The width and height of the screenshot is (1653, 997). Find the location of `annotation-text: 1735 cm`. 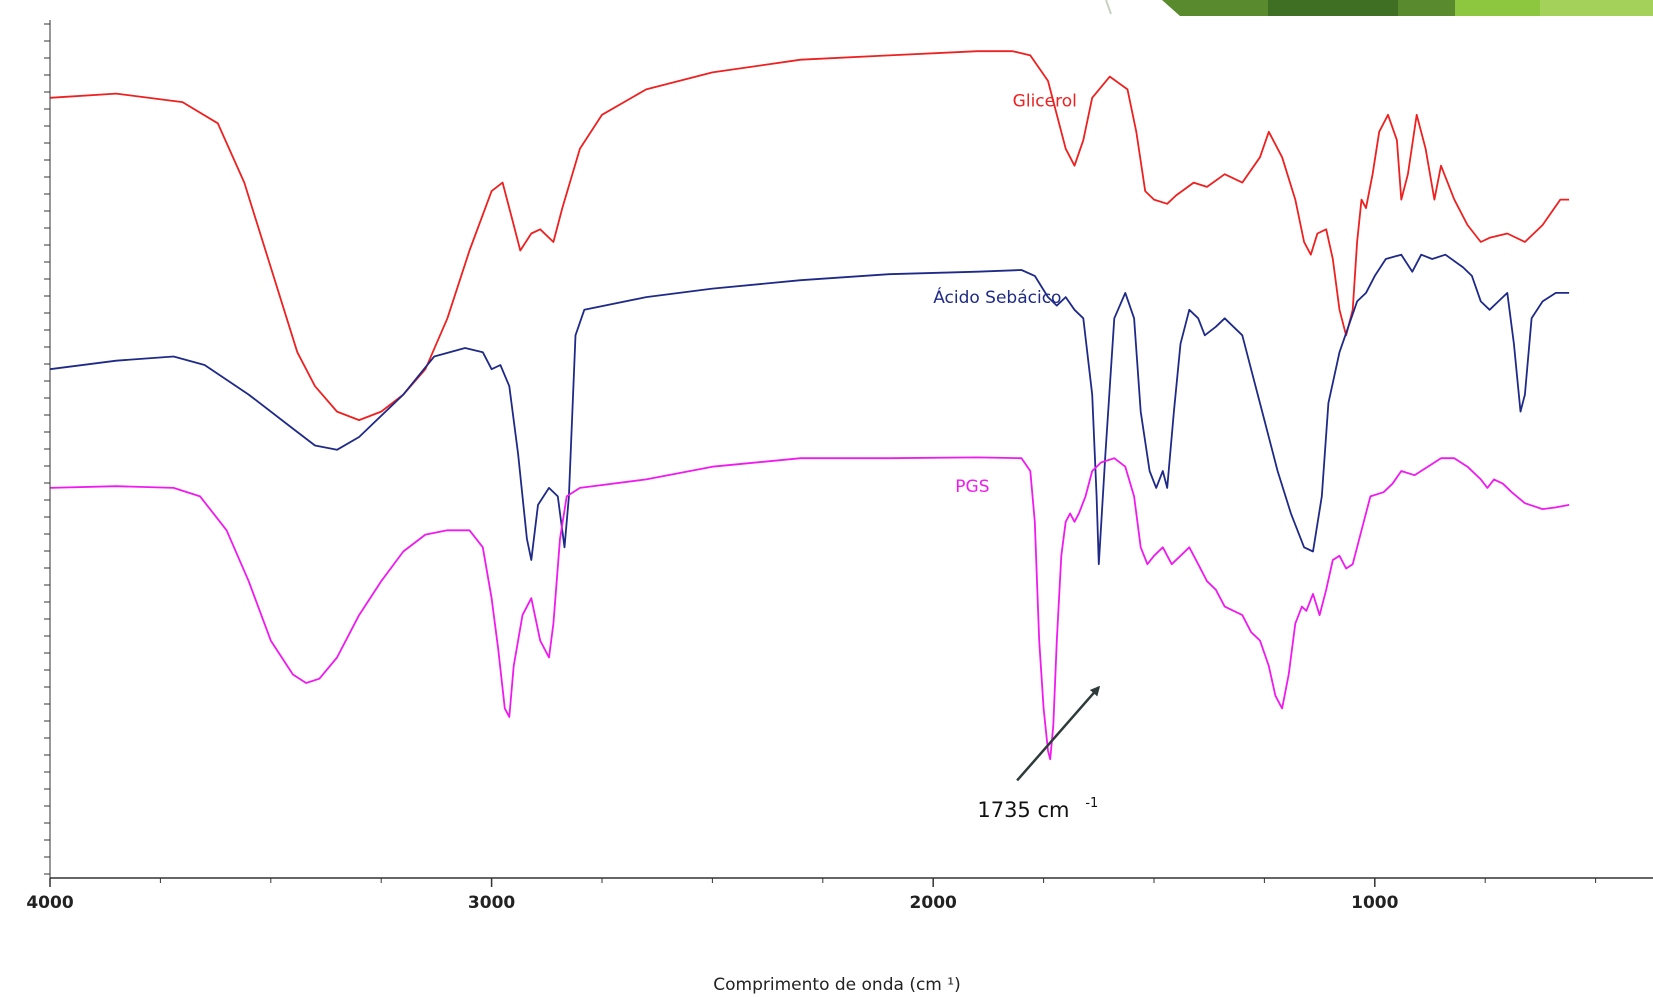

annotation-text: 1735 cm is located at coordinates (1023, 810).